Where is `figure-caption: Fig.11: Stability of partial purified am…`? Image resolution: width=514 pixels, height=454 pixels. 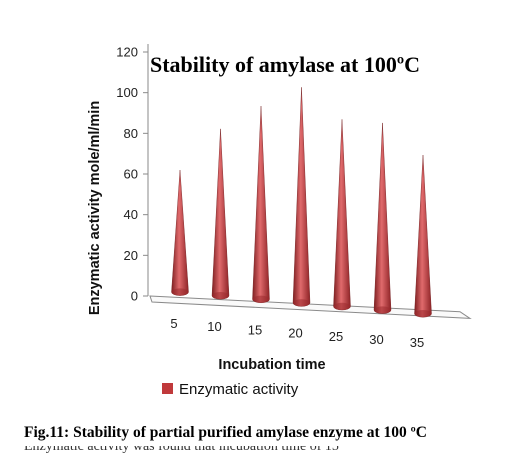 figure-caption: Fig.11: Stability of partial purified am… is located at coordinates (225, 432).